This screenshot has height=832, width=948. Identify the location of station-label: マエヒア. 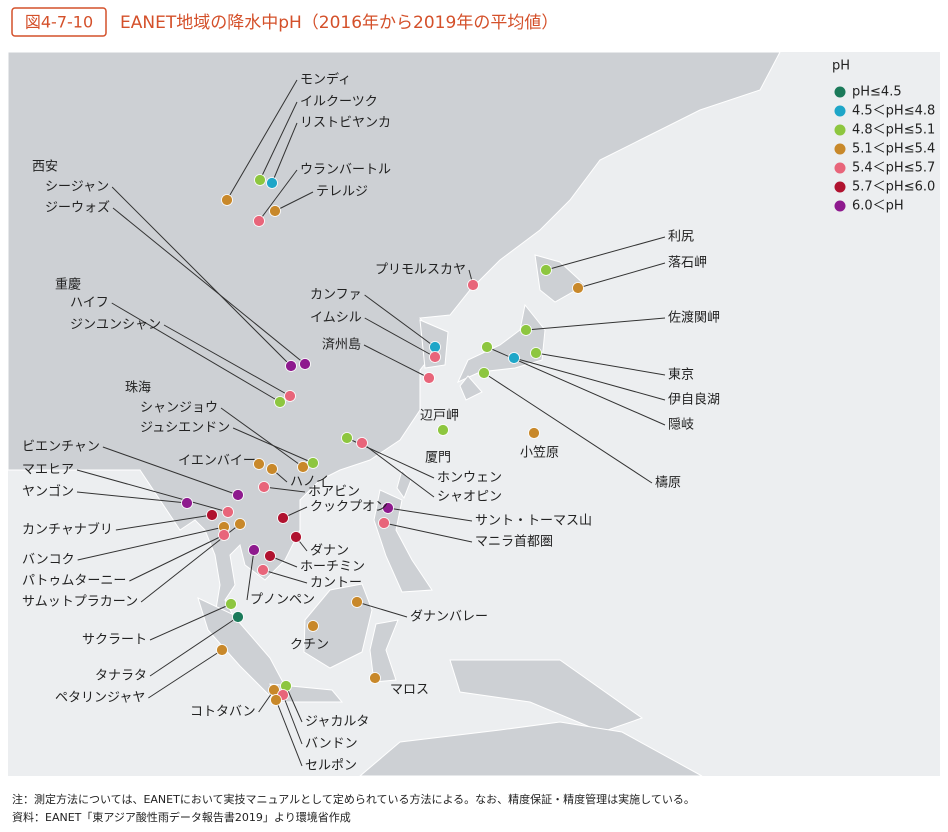
(48, 470).